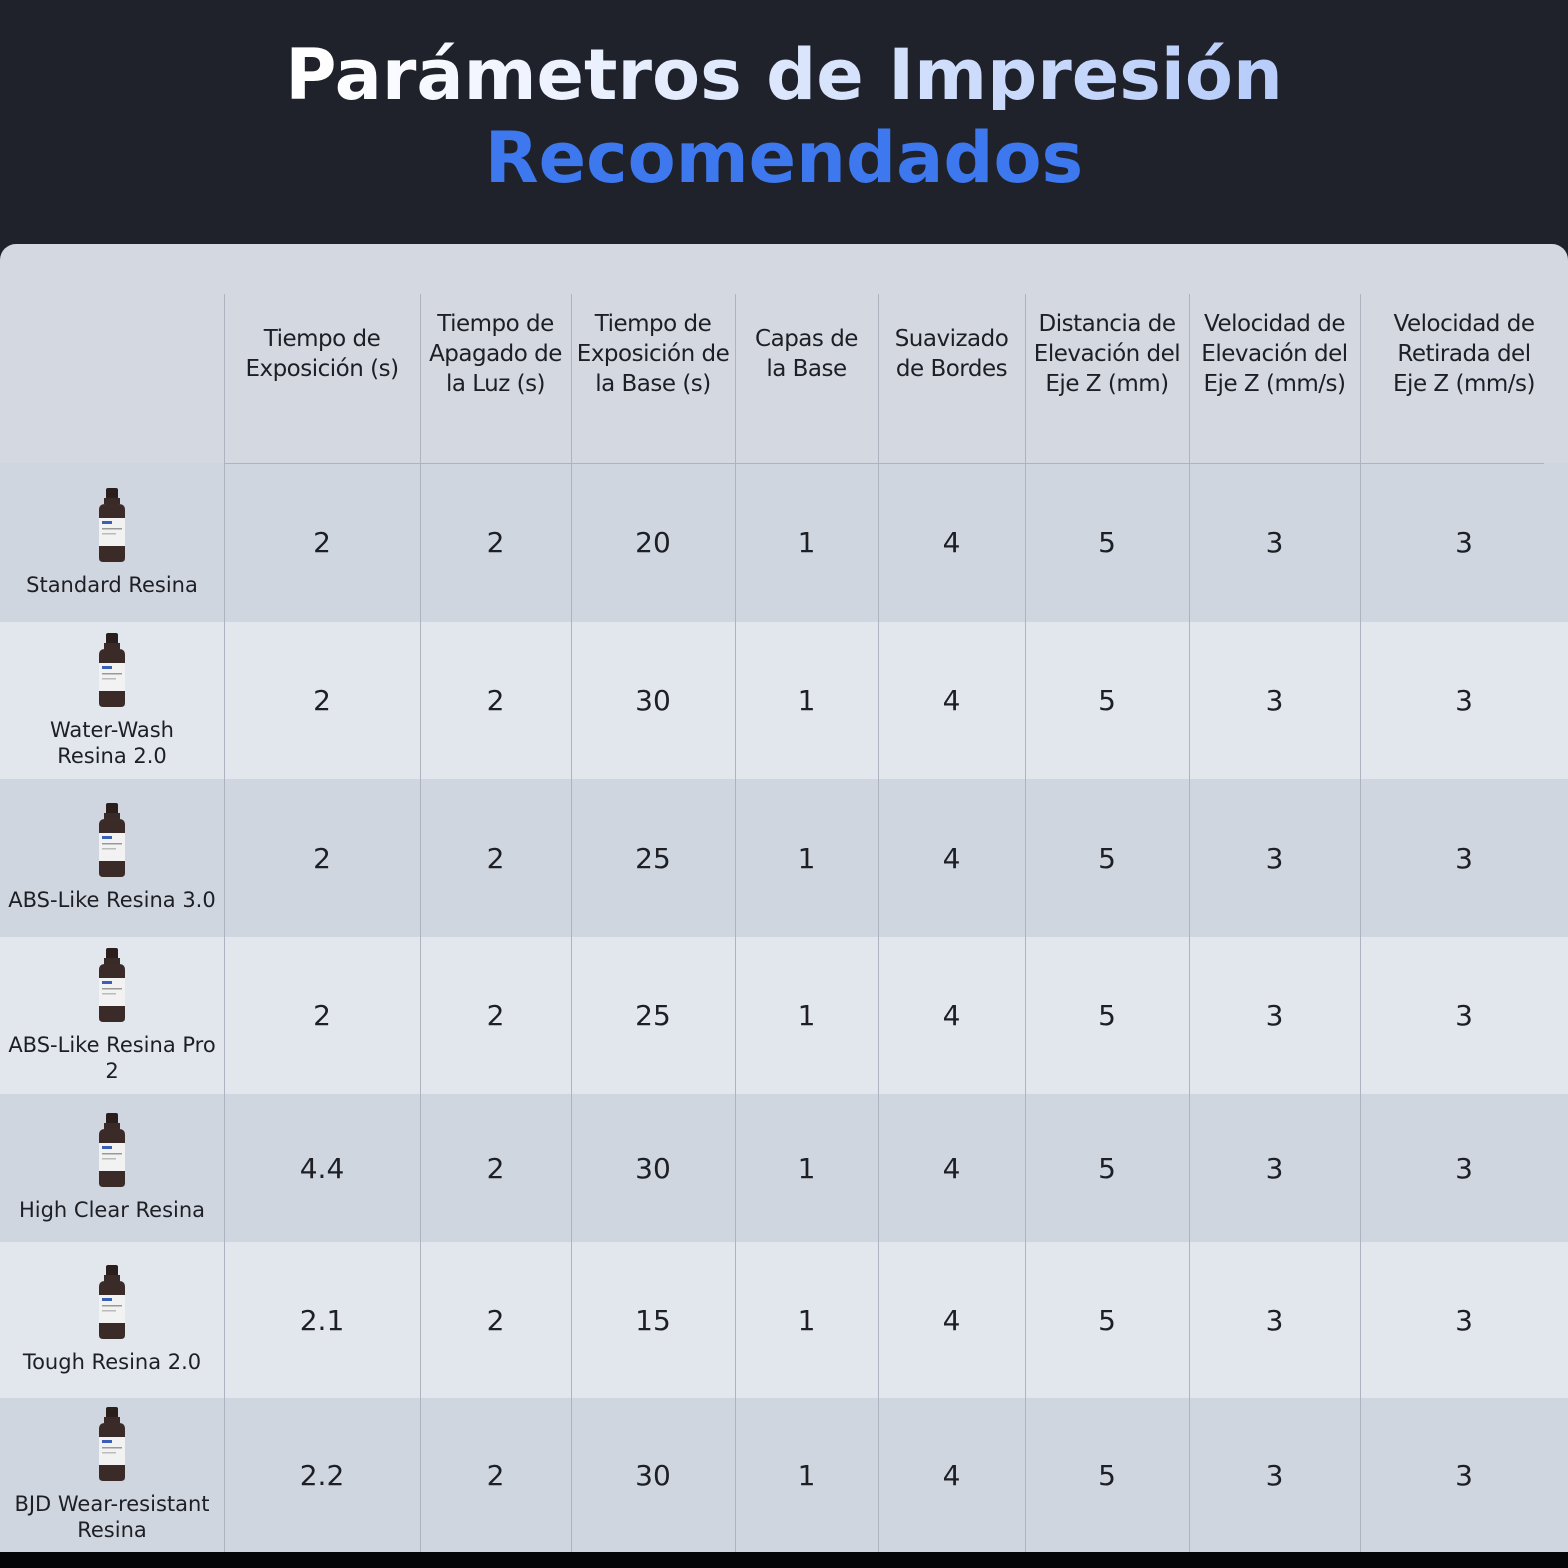 This screenshot has height=1568, width=1568. I want to click on header-line: Apagado de, so click(495, 354).